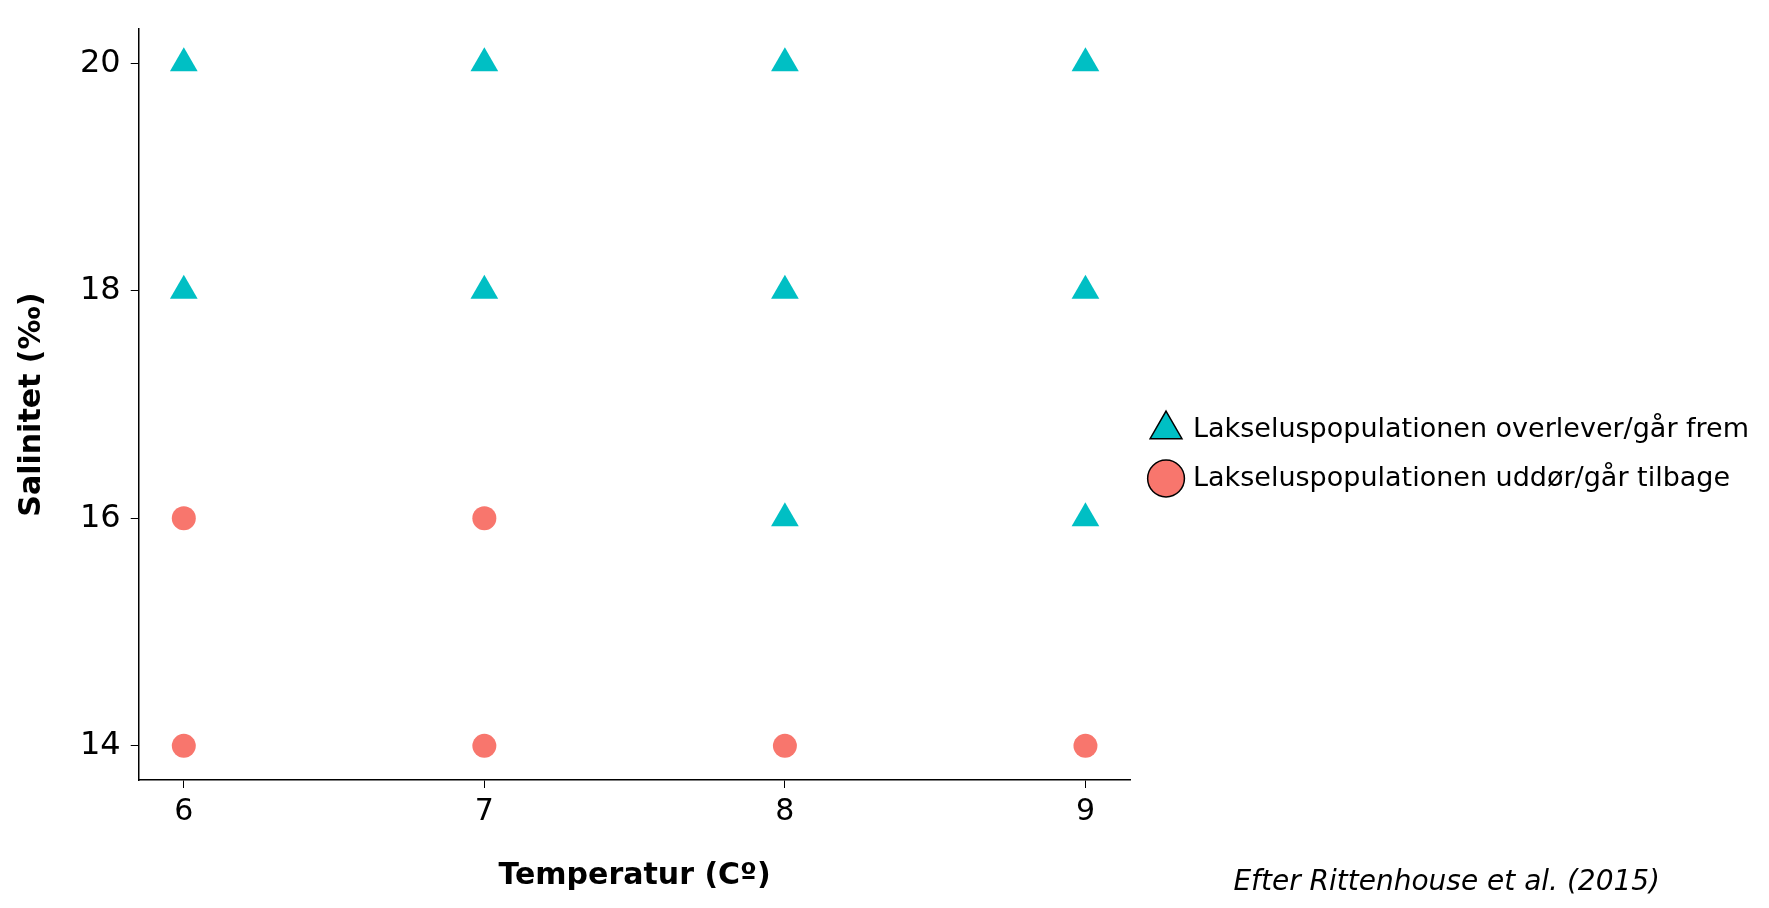 The width and height of the screenshot is (1769, 908). Describe the element at coordinates (100, 743) in the screenshot. I see `y-tick-label: 14` at that location.